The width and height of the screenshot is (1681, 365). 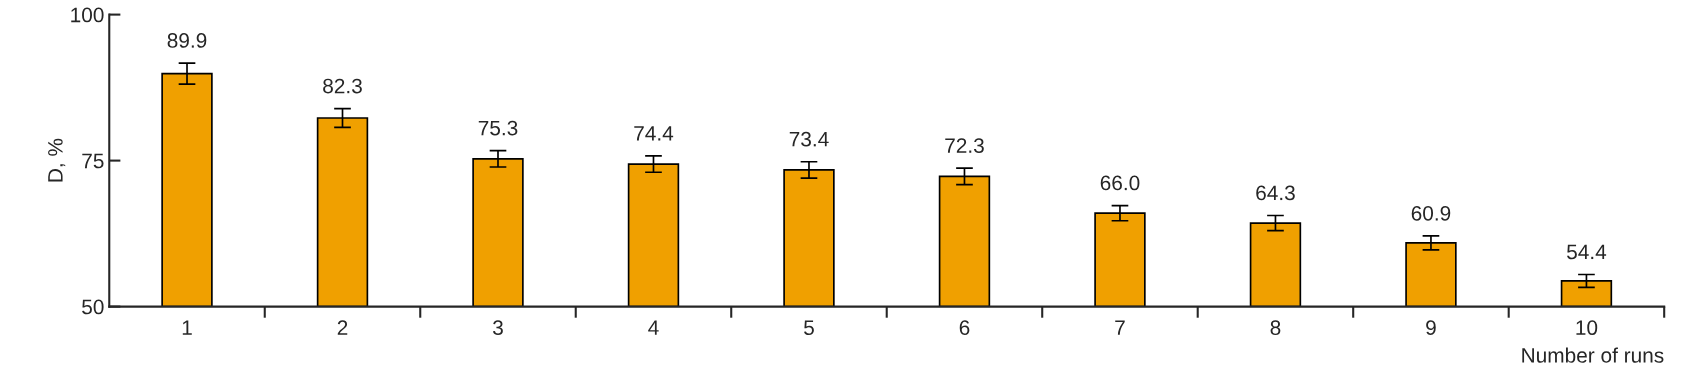 What do you see at coordinates (498, 328) in the screenshot?
I see `x-tick-label: 3` at bounding box center [498, 328].